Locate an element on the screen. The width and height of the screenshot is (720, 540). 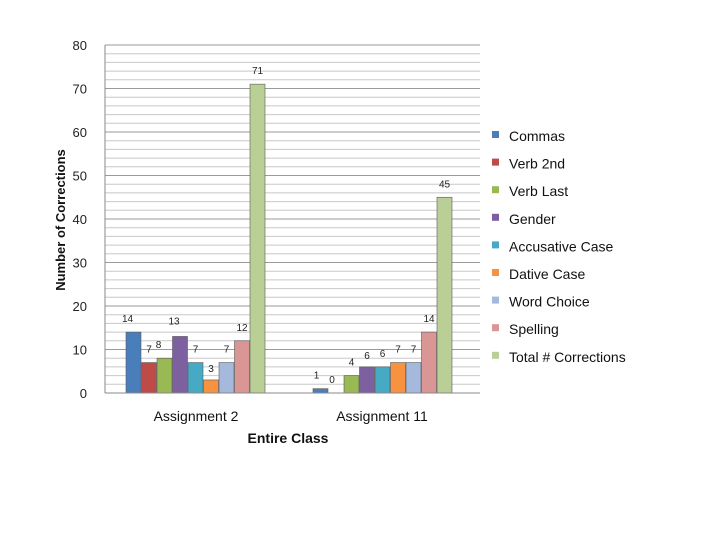
y-tick-label: 20 is located at coordinates (80, 306).